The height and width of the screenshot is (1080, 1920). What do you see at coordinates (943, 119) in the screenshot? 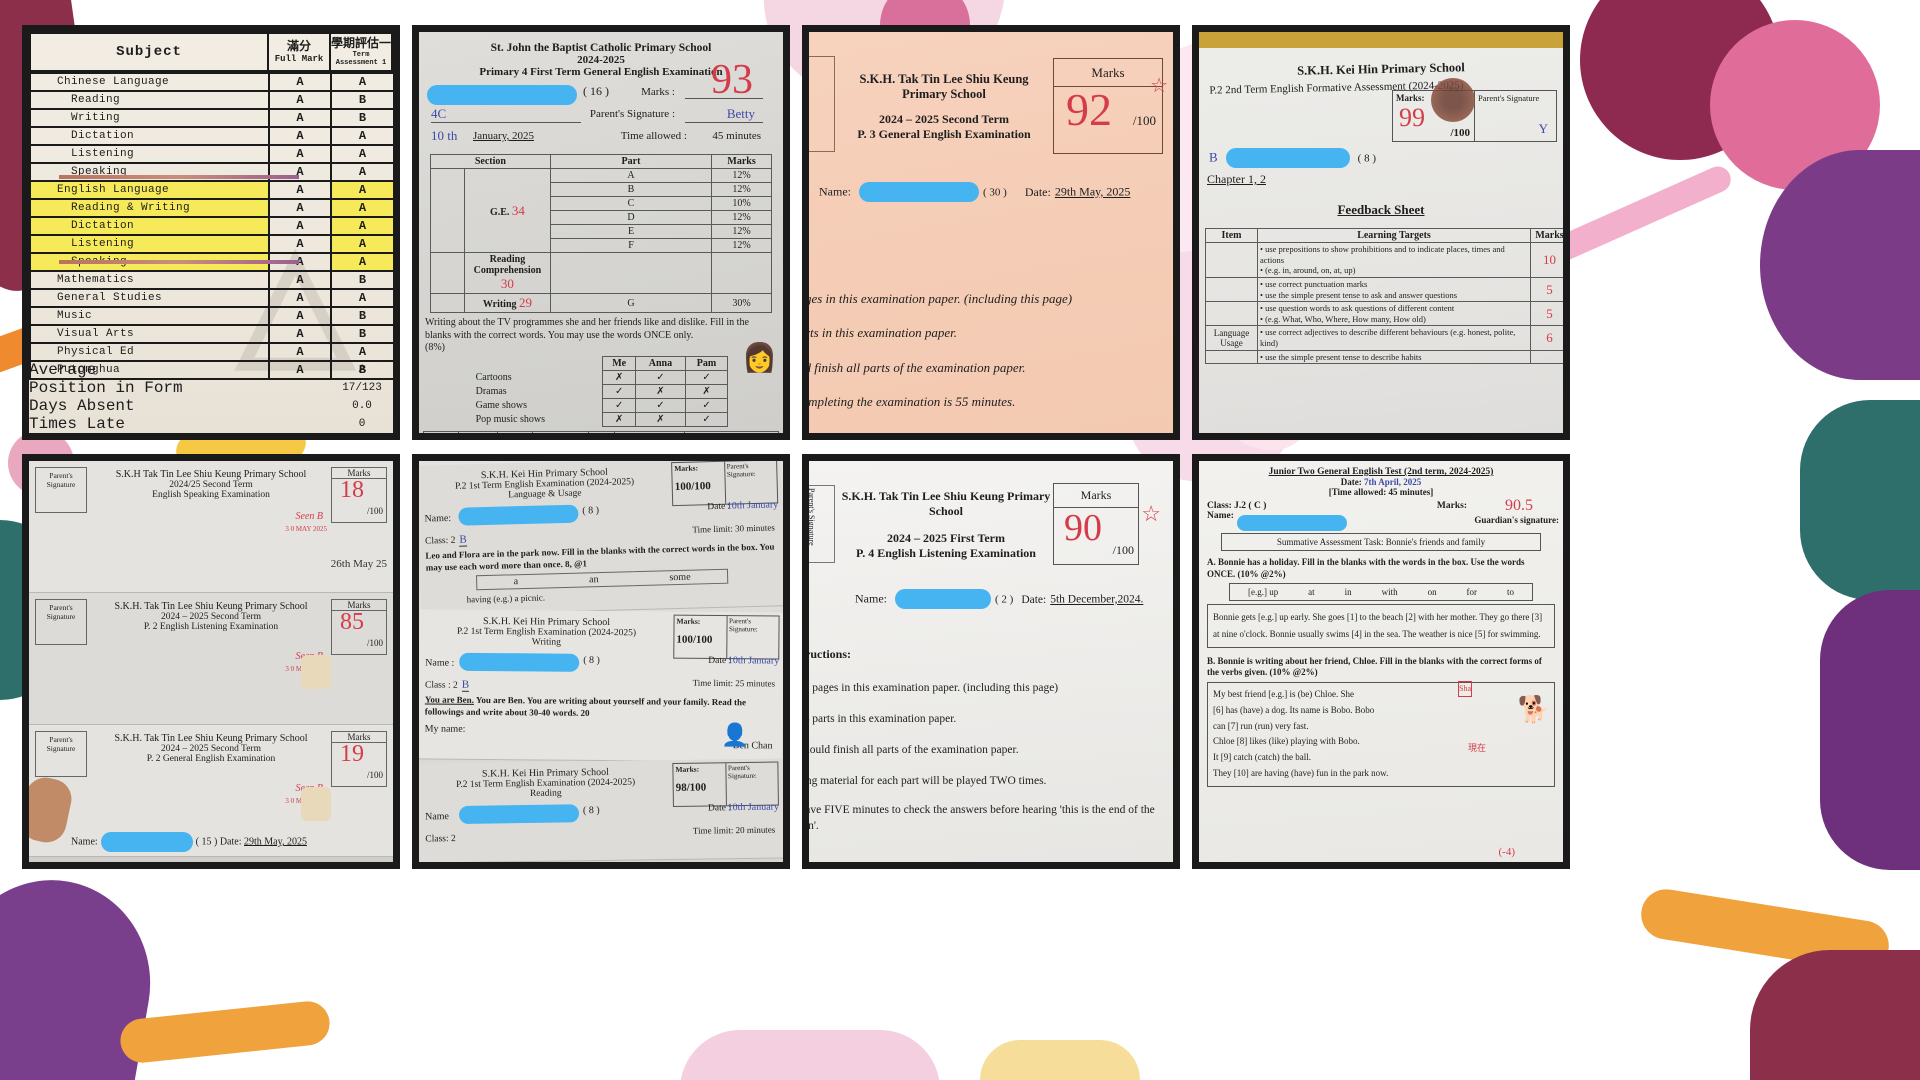
I see `exam-term: 2024 – 2025 Second Term` at bounding box center [943, 119].